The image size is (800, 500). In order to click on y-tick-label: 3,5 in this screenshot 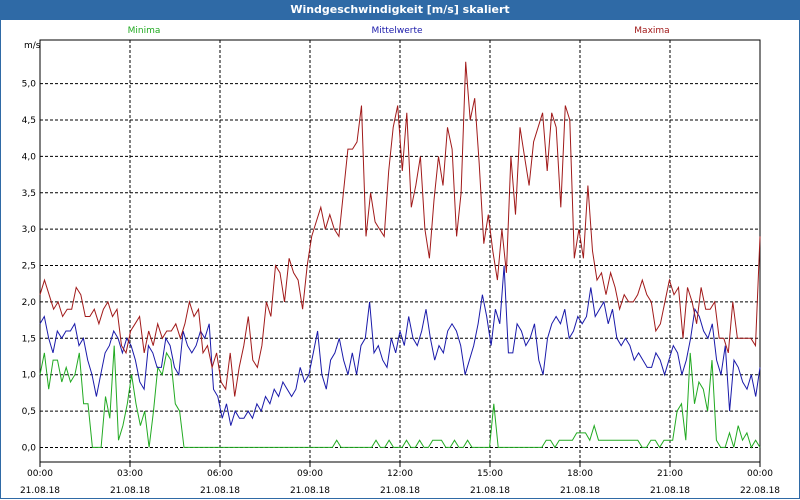, I will do `click(29, 194)`.